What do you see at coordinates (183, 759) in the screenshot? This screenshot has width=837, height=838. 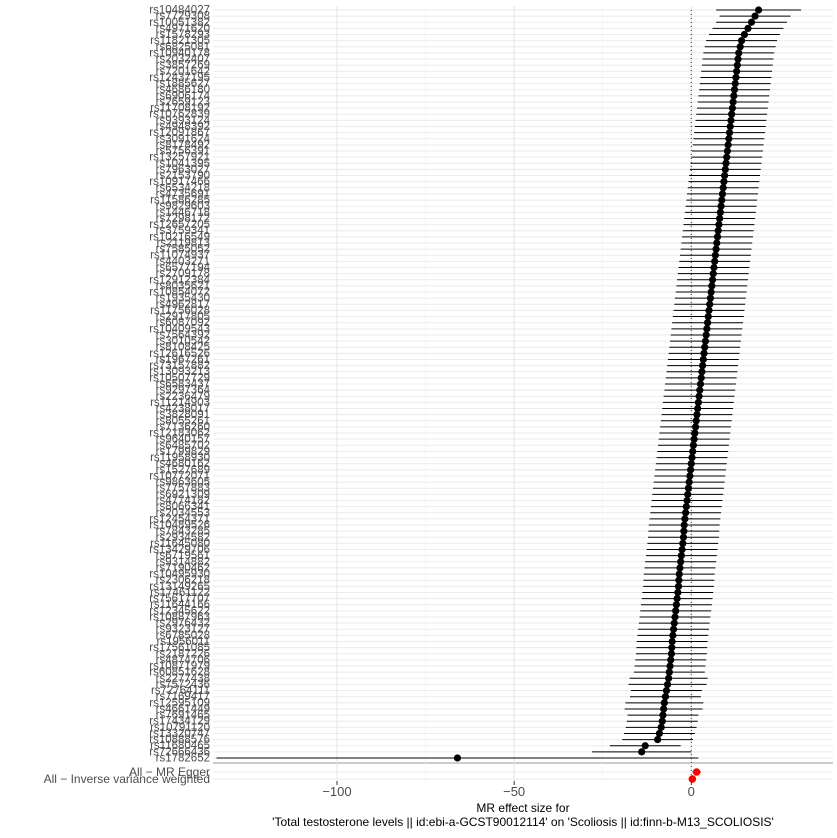 I see `snp-label: rs1782652` at bounding box center [183, 759].